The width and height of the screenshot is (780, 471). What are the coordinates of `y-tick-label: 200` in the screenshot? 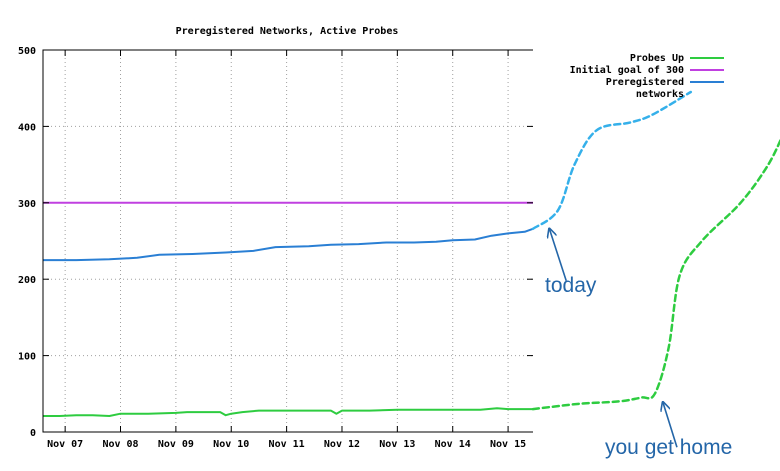 It's located at (27, 280).